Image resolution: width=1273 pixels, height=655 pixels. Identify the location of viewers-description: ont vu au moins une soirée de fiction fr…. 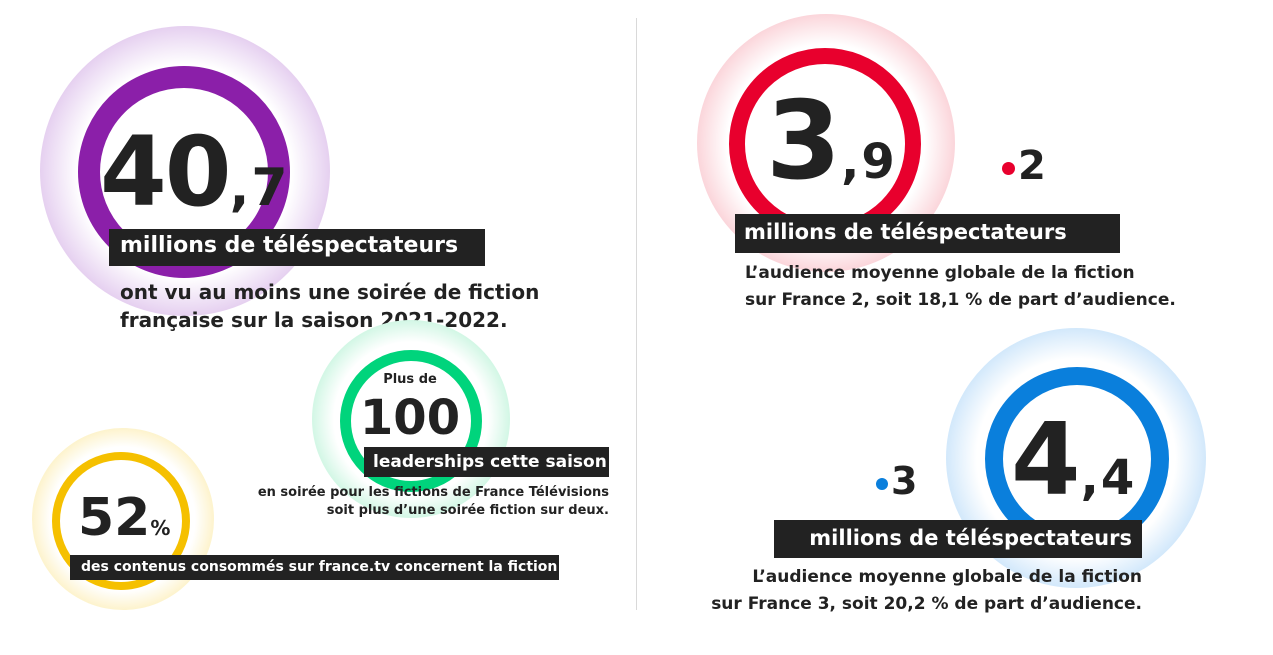
(329, 306).